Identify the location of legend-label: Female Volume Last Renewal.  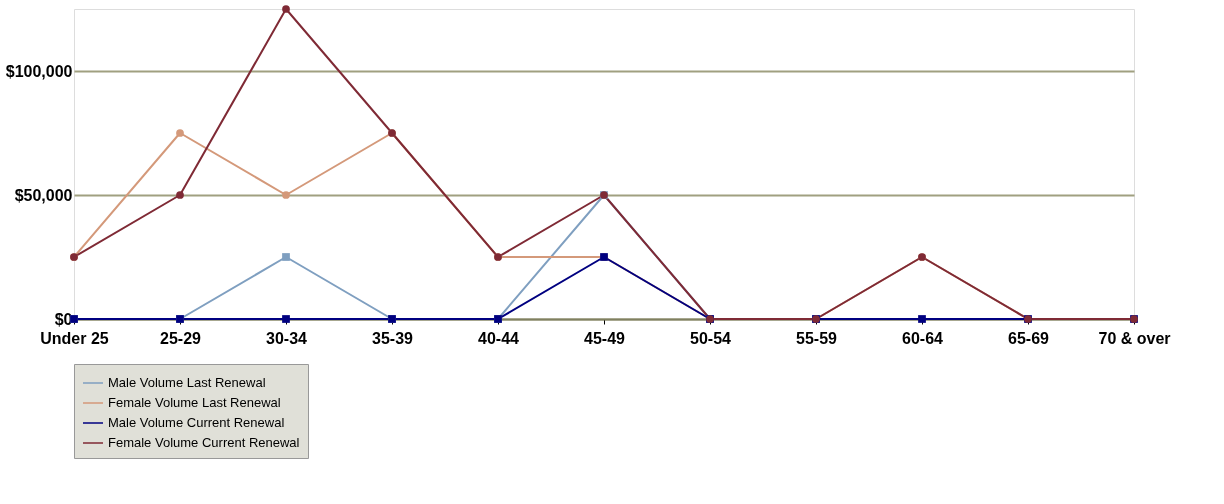
(194, 402).